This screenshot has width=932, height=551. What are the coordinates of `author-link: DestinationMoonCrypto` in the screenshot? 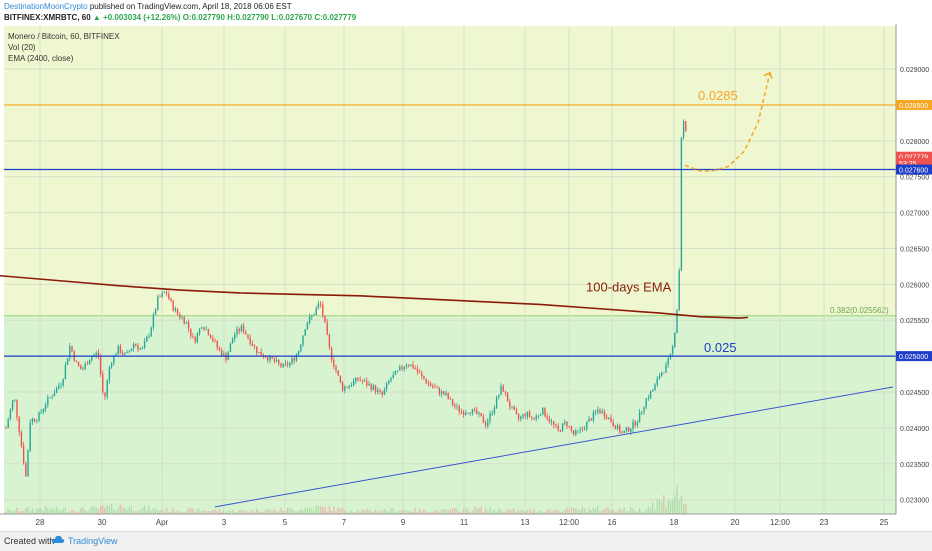 It's located at (46, 6).